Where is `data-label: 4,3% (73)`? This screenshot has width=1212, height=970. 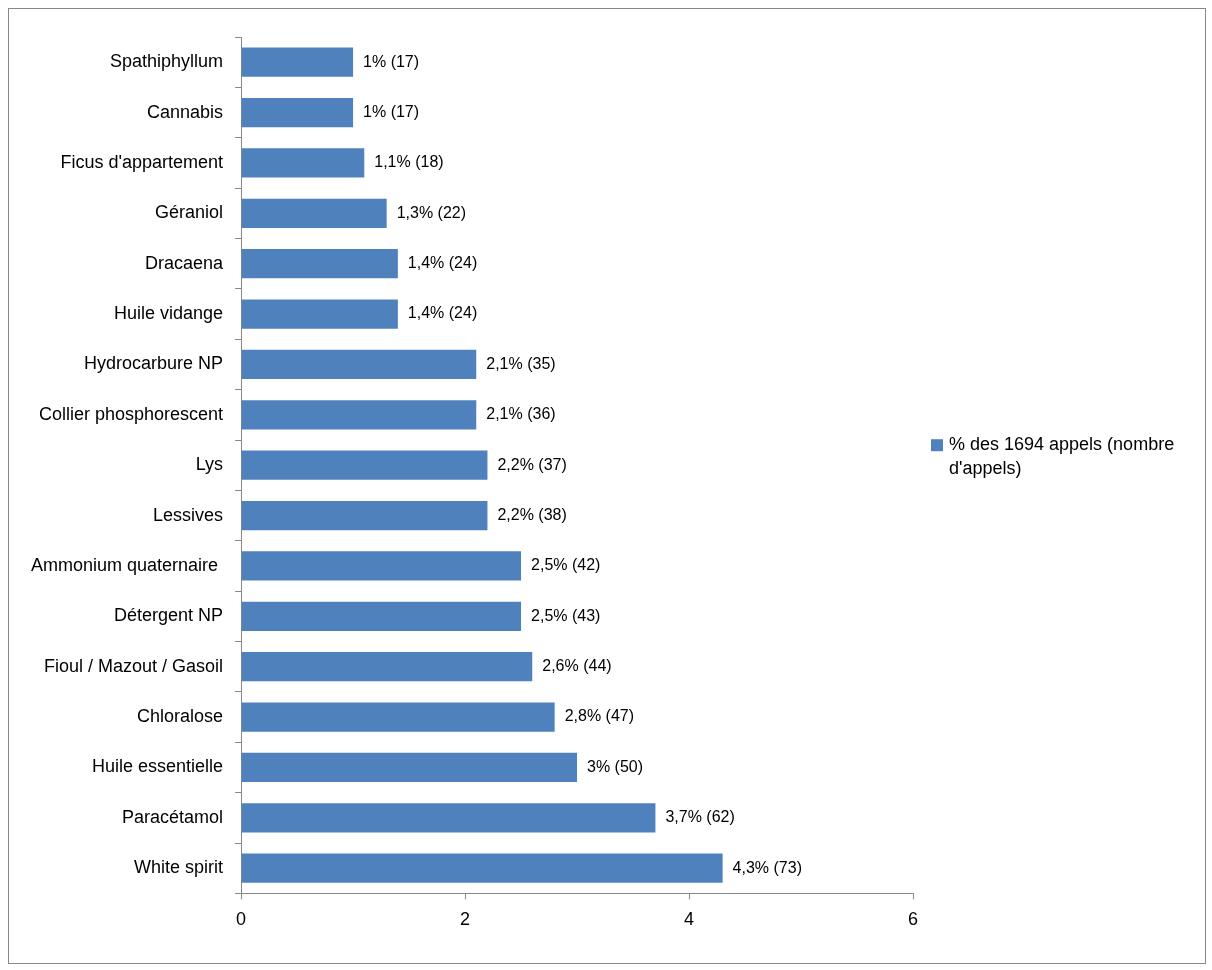 data-label: 4,3% (73) is located at coordinates (767, 867).